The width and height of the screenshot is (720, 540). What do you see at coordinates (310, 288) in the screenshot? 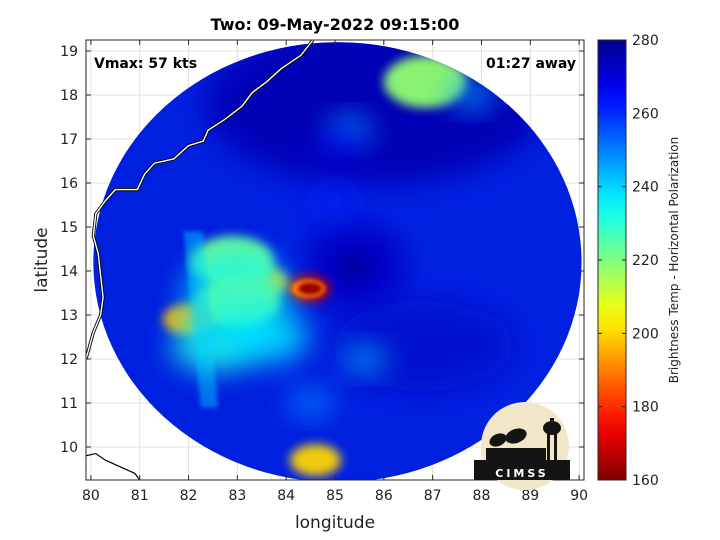
I see `convective-core` at bounding box center [310, 288].